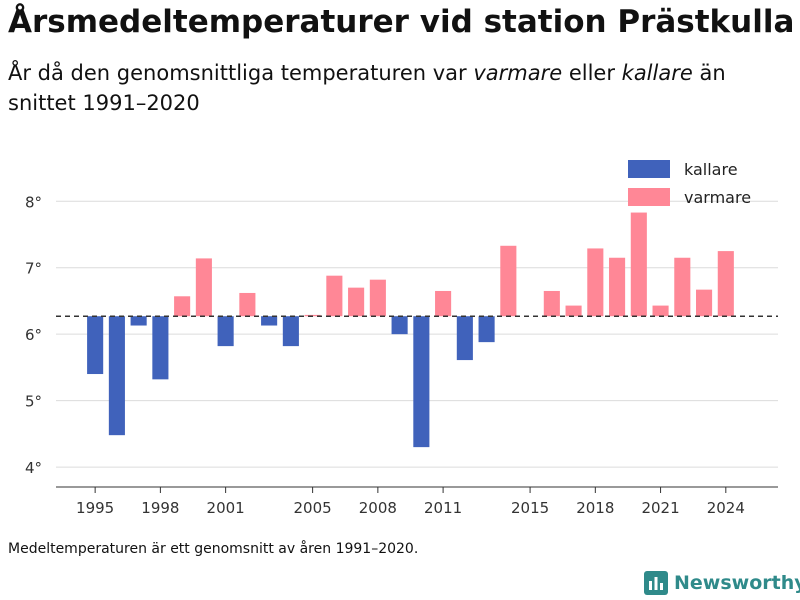 The image size is (800, 600). I want to click on y-tick-label: 5°, so click(33, 402).